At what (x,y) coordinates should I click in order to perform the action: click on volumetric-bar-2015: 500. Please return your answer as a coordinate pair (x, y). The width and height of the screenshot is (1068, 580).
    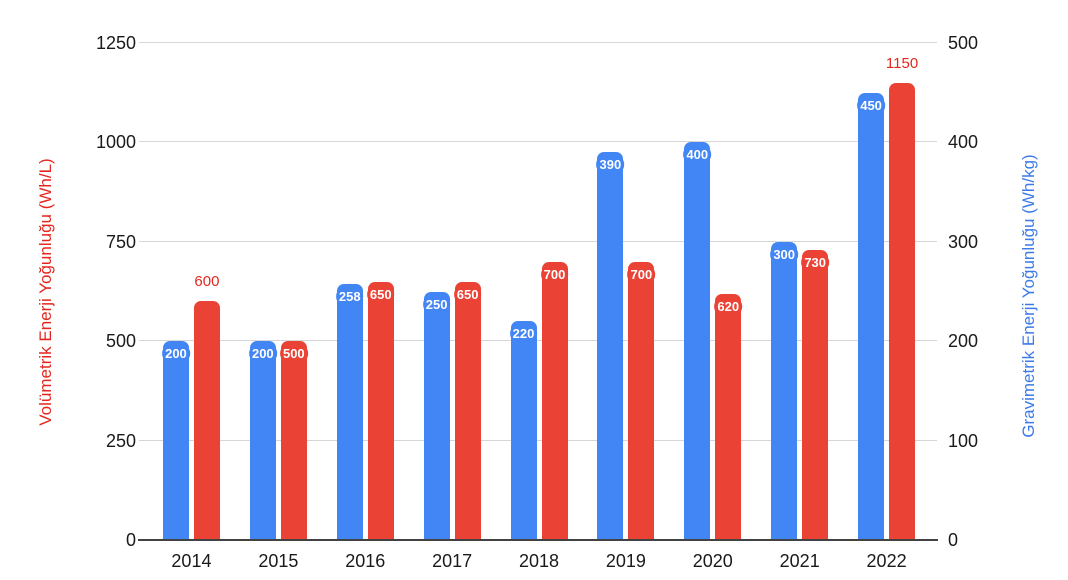
    Looking at the image, I should click on (293, 440).